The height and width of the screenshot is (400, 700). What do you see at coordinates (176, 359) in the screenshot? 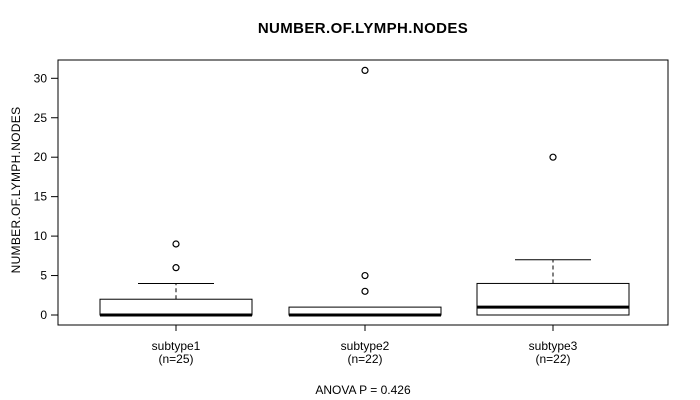
I see `group-n-count: (n=25)` at bounding box center [176, 359].